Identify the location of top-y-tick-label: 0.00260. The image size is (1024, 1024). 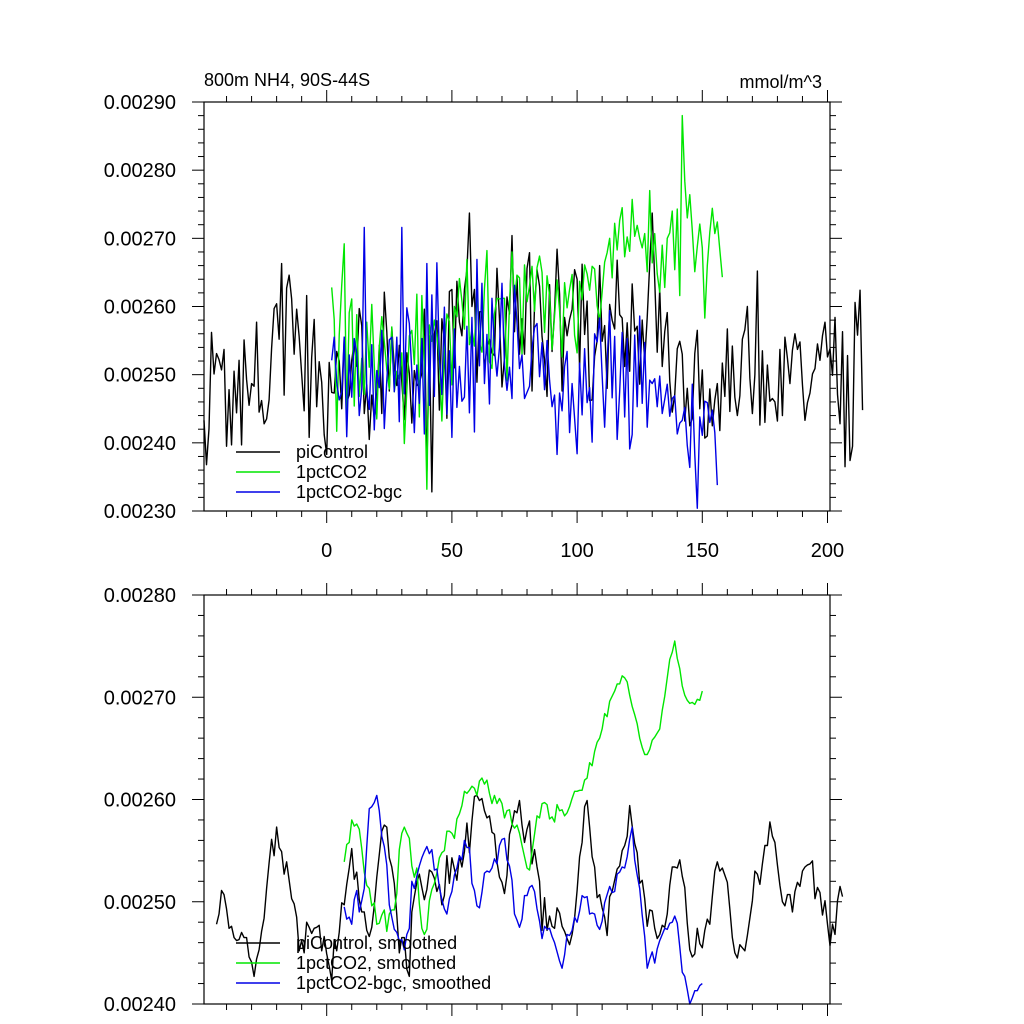
(140, 308).